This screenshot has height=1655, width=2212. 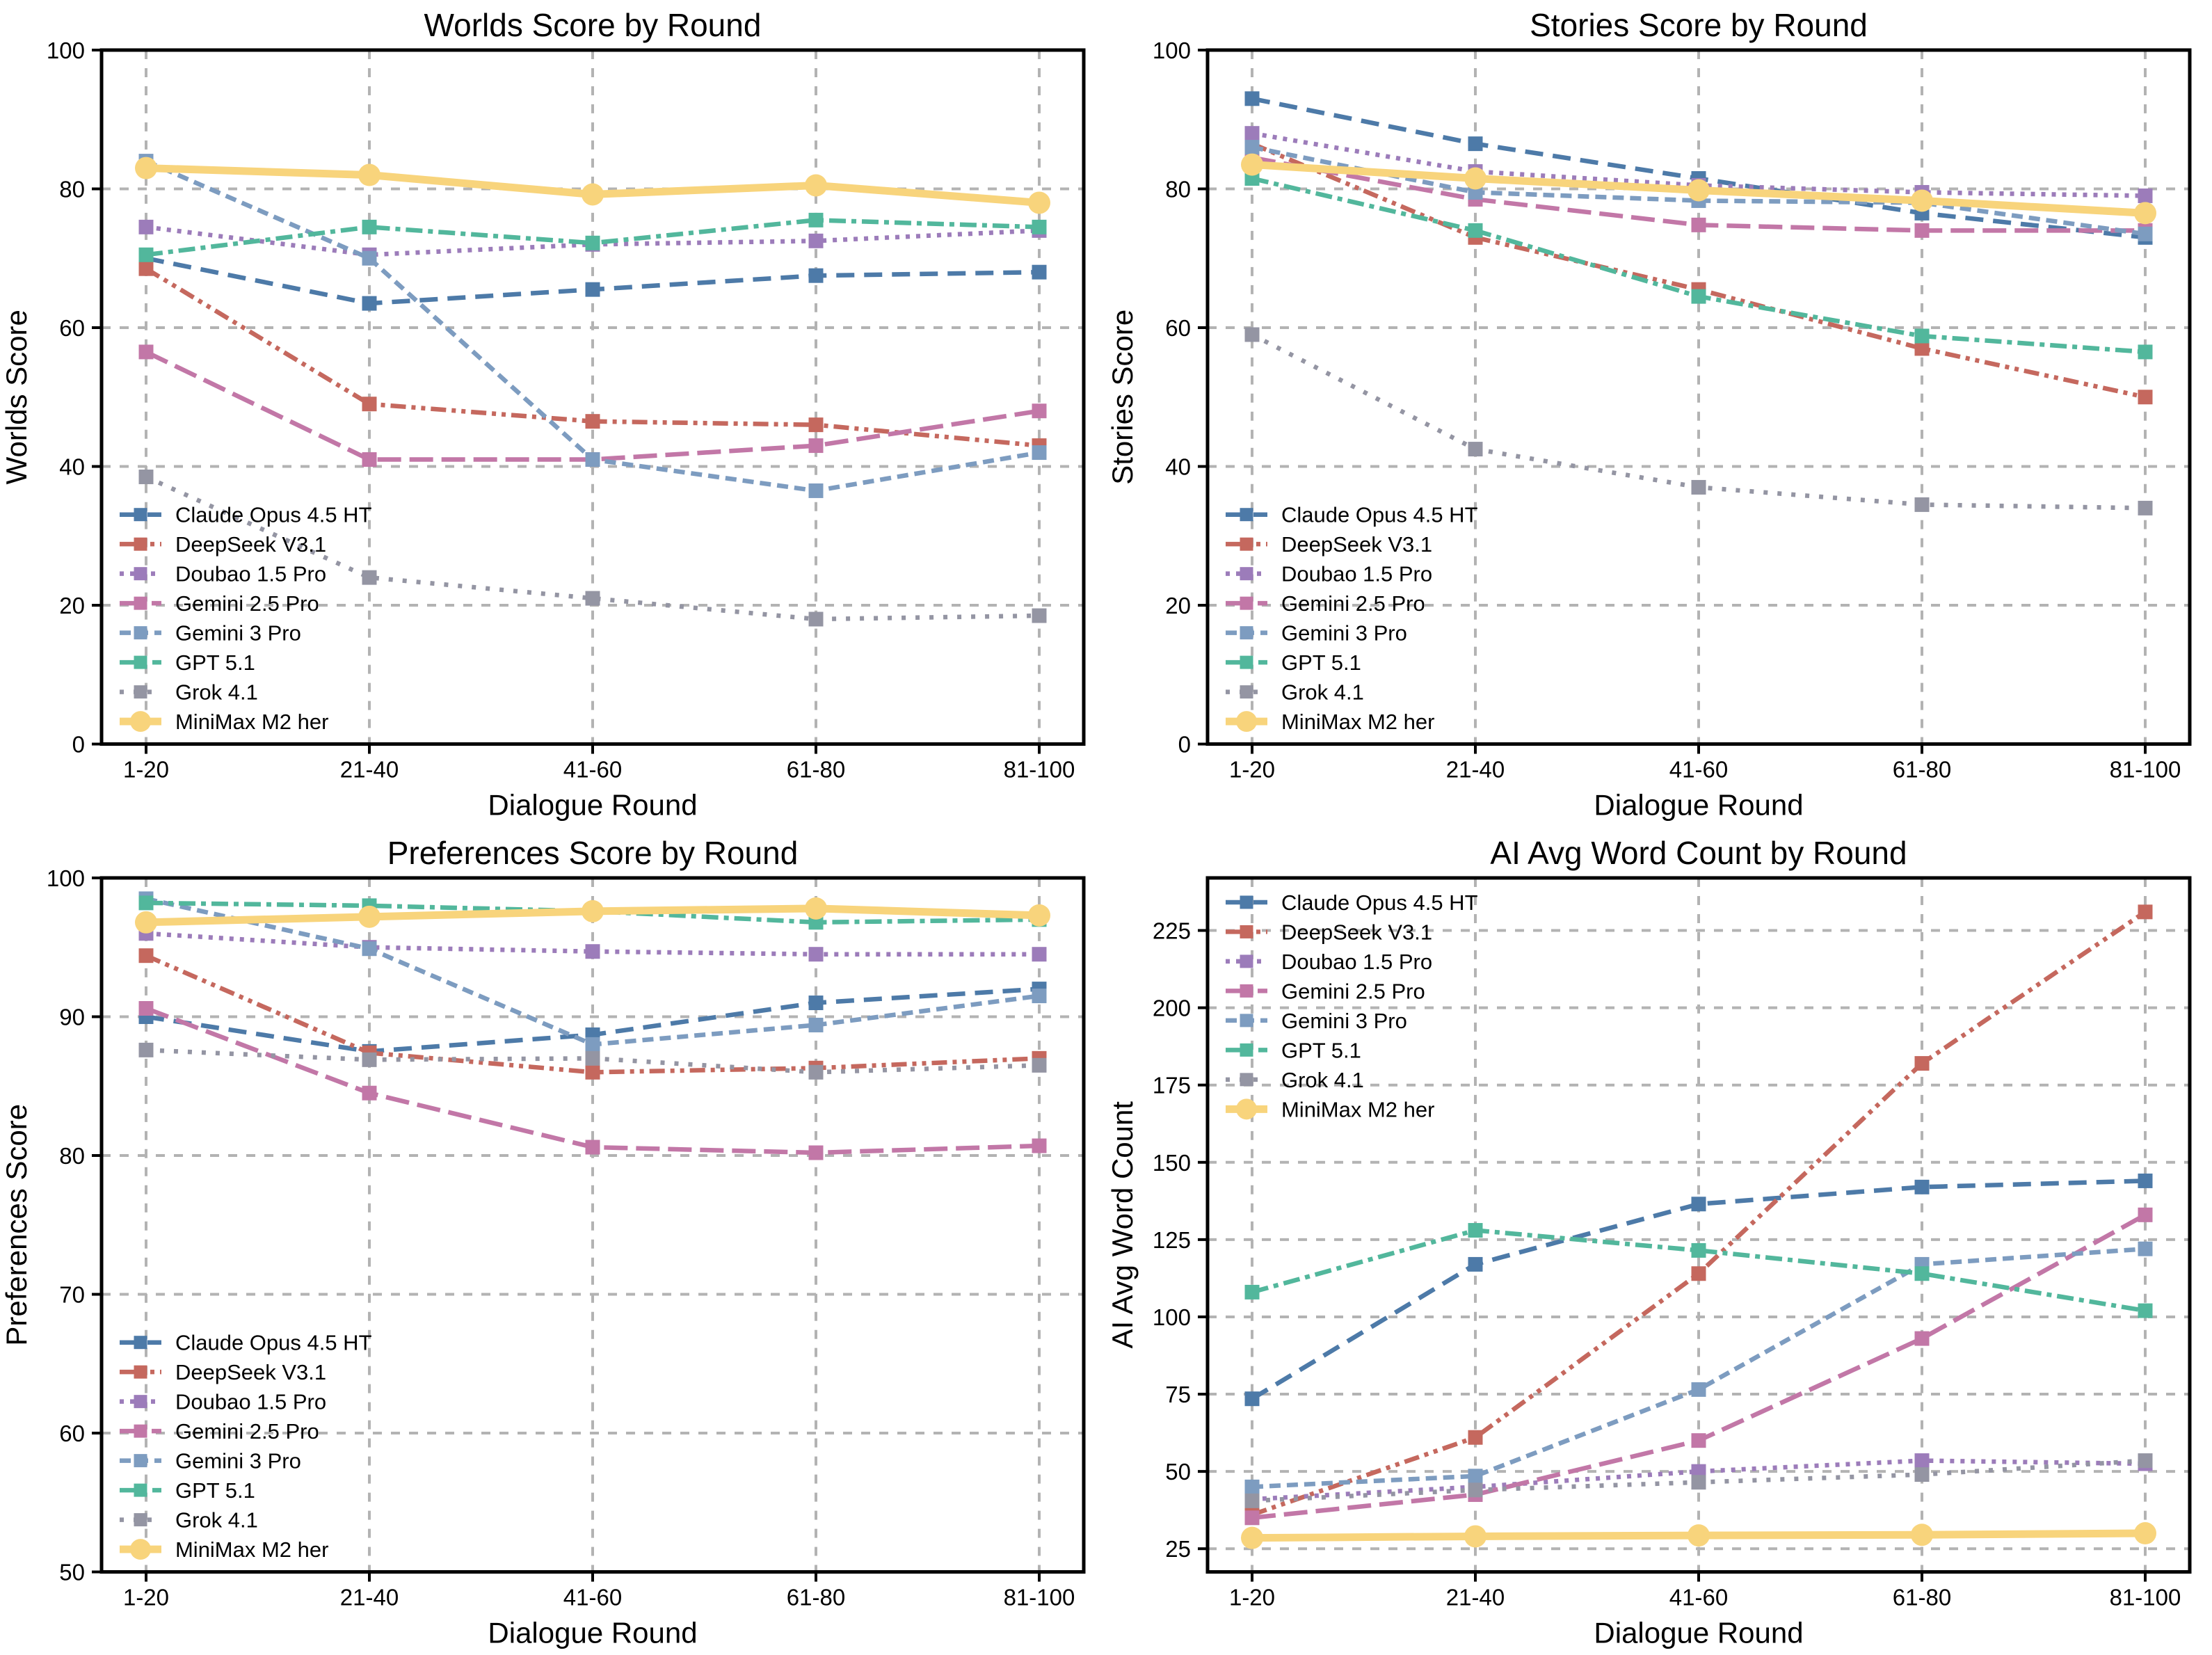 I want to click on legend-entry-grok-4-1: Grok 4.1, so click(x=189, y=1520).